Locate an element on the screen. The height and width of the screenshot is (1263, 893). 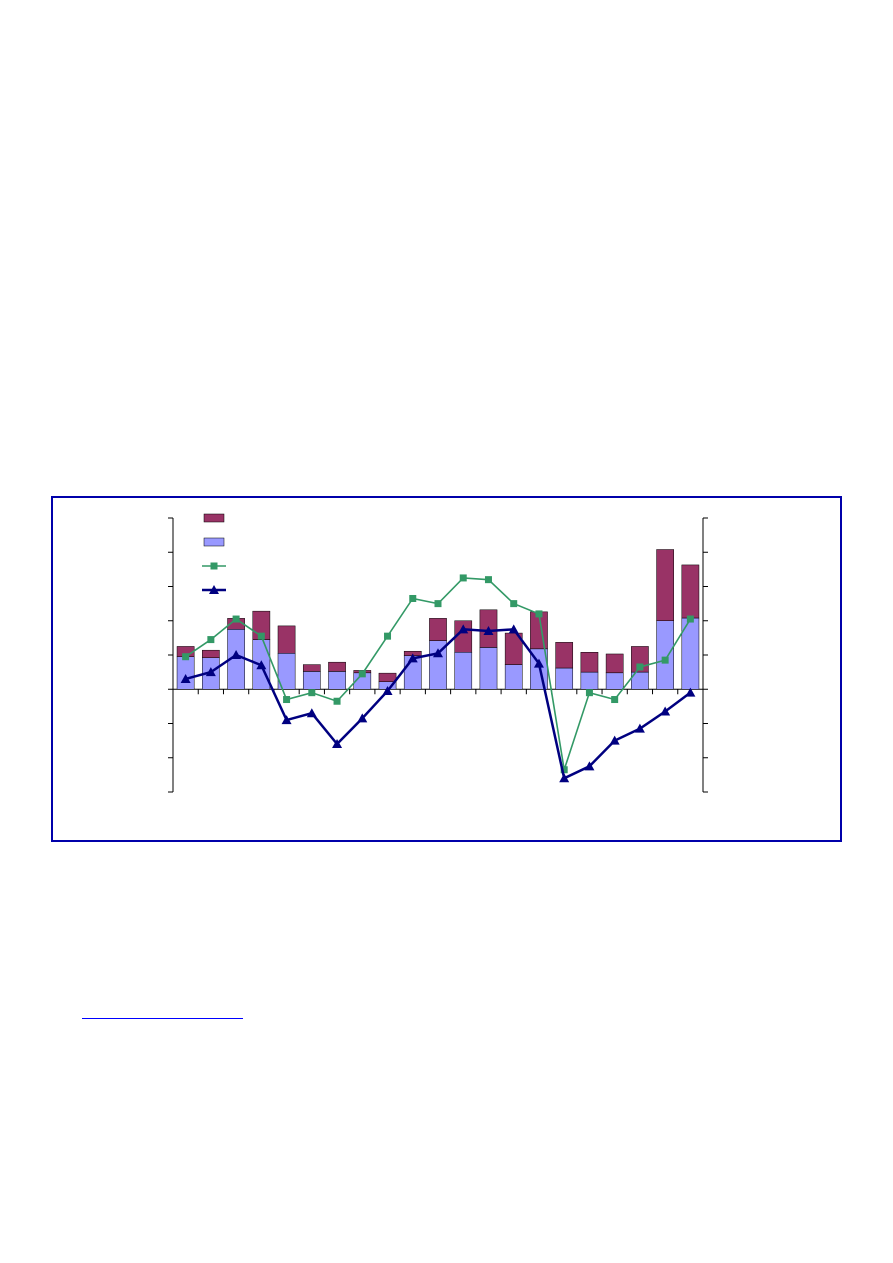
footnote-separator is located at coordinates (162, 1018).